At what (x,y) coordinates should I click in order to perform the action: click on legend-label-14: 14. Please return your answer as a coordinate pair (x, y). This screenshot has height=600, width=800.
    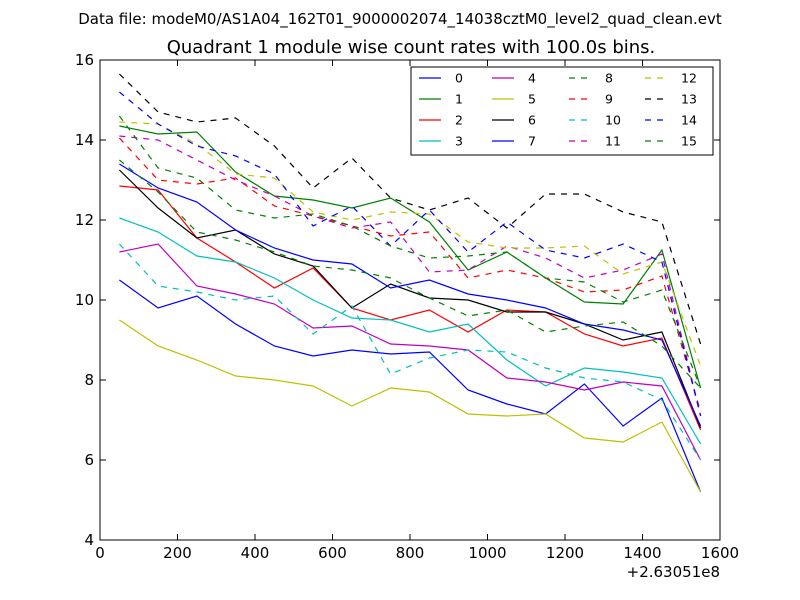
    Looking at the image, I should click on (689, 120).